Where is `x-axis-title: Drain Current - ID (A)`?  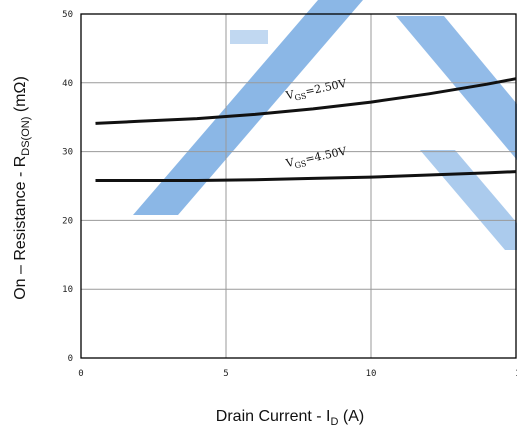 x-axis-title: Drain Current - ID (A) is located at coordinates (290, 418).